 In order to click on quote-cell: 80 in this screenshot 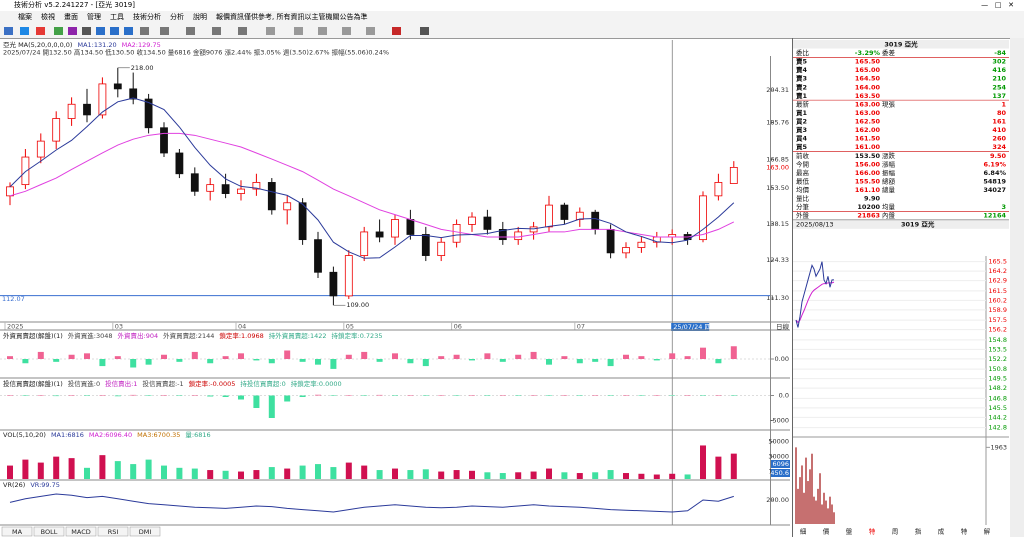, I will do `click(1002, 113)`.